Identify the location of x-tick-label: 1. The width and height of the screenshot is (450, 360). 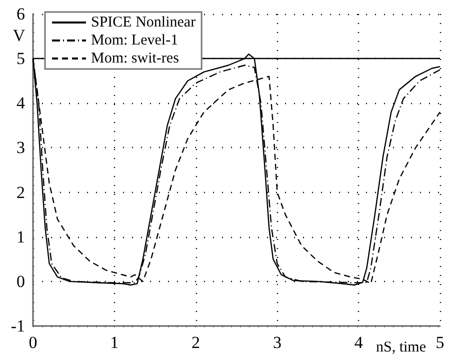
(114, 342).